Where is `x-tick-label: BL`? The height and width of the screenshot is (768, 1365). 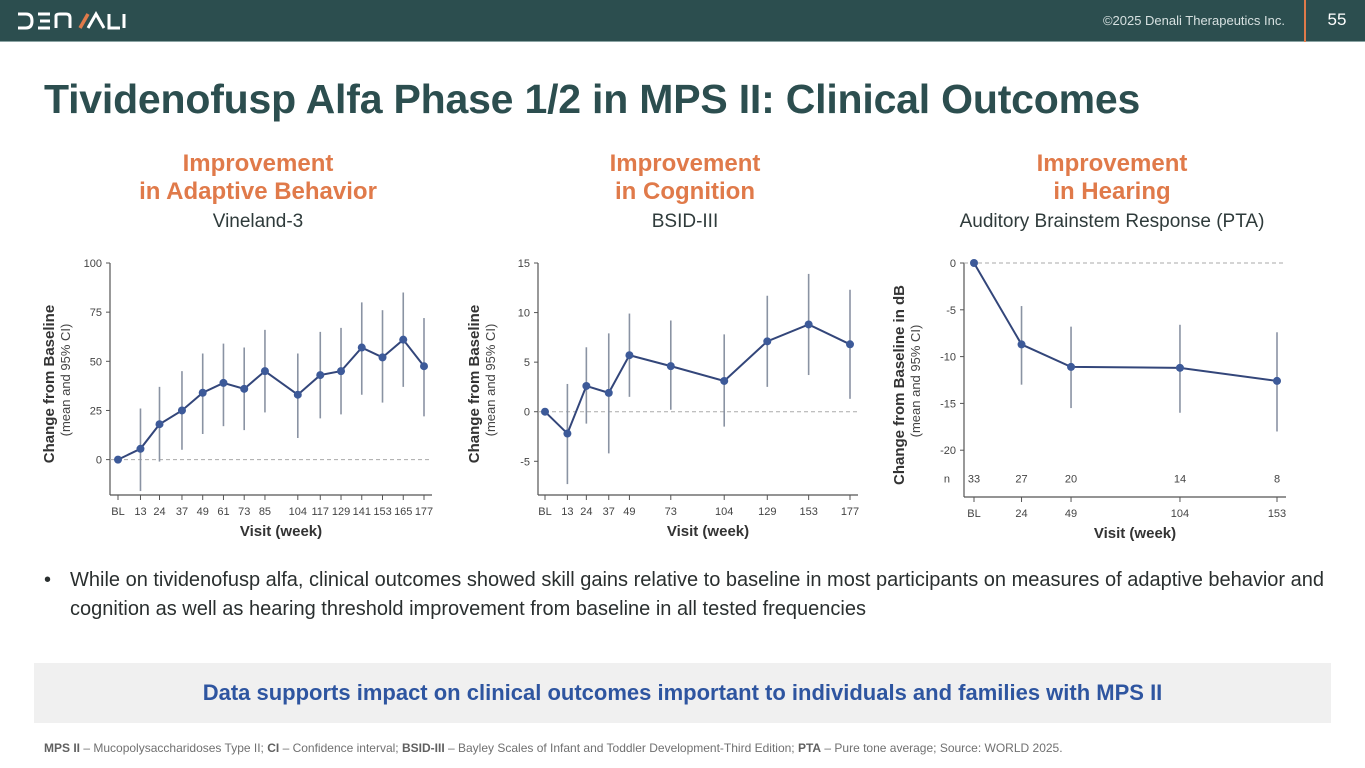
x-tick-label: BL is located at coordinates (544, 512).